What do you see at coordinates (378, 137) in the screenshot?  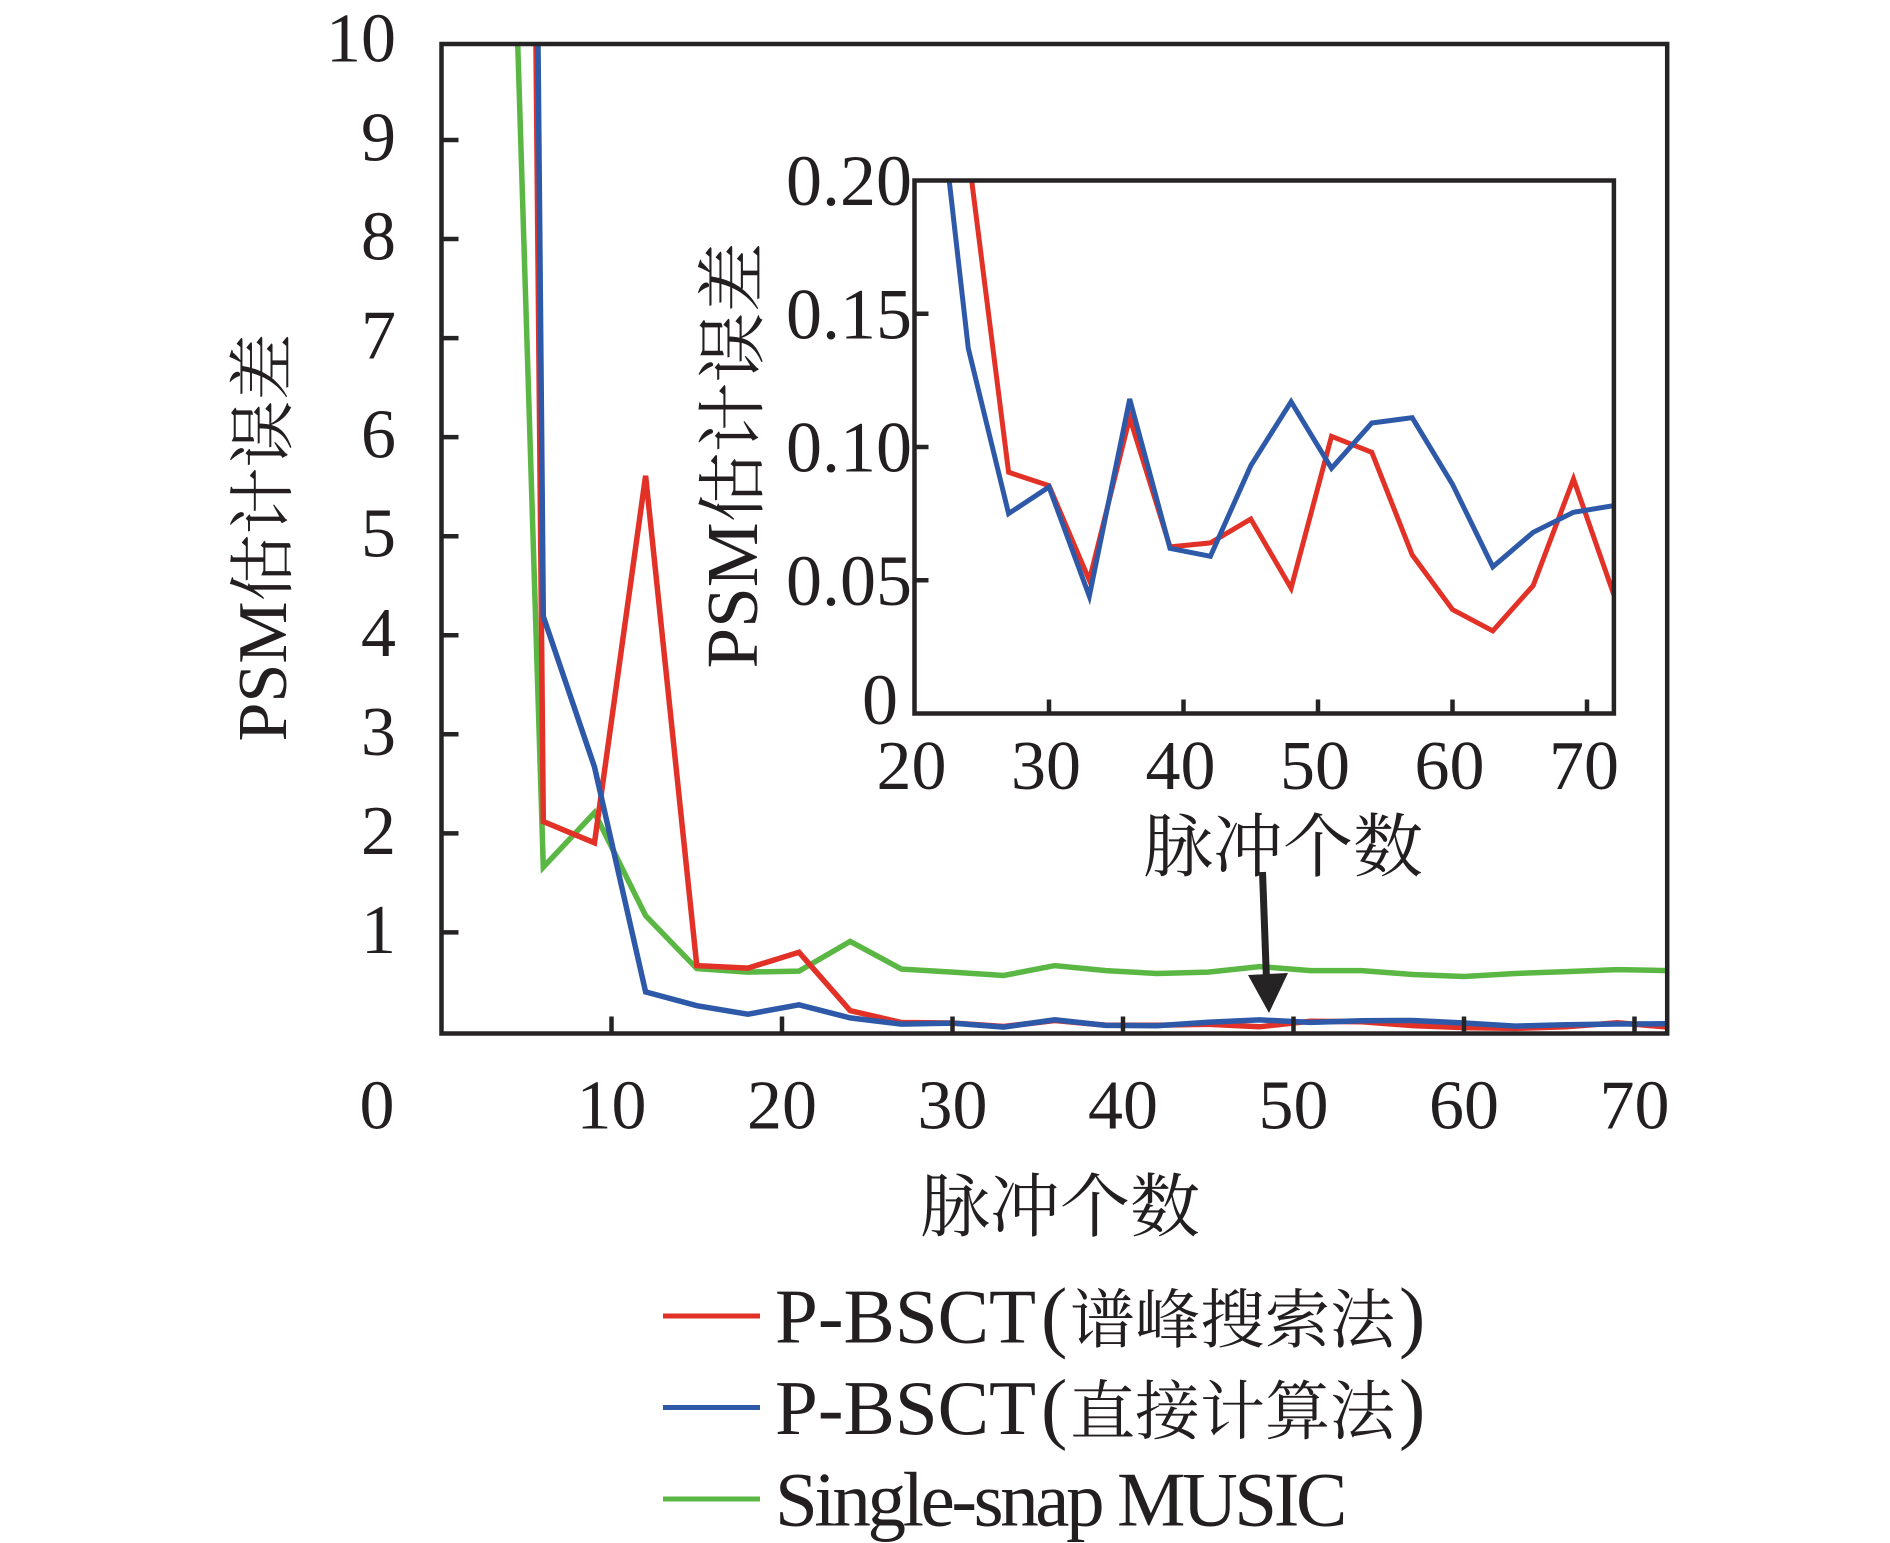 I see `svg-text: 9` at bounding box center [378, 137].